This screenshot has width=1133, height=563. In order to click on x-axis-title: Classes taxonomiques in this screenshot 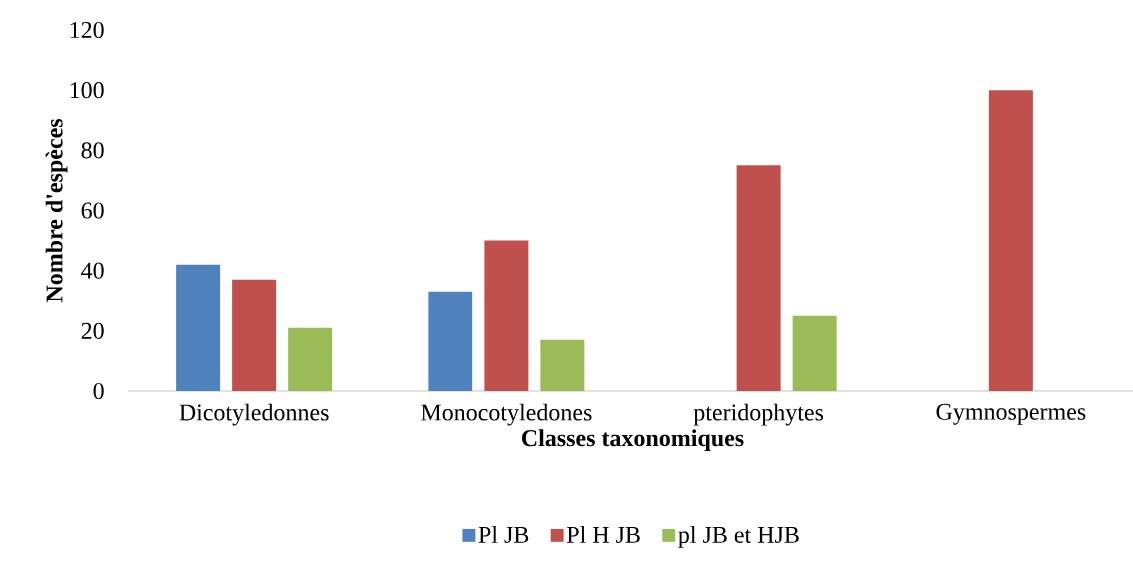, I will do `click(632, 440)`.